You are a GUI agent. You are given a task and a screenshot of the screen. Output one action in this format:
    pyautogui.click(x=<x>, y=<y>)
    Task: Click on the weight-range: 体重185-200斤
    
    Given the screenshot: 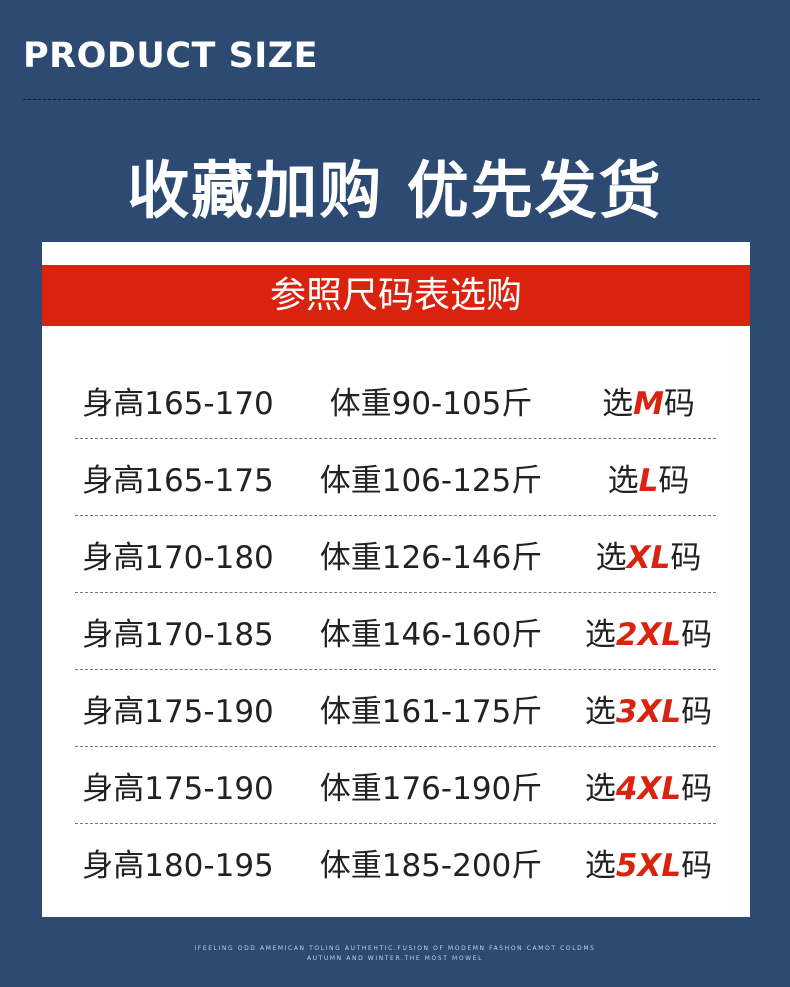 What is the action you would take?
    pyautogui.click(x=431, y=866)
    